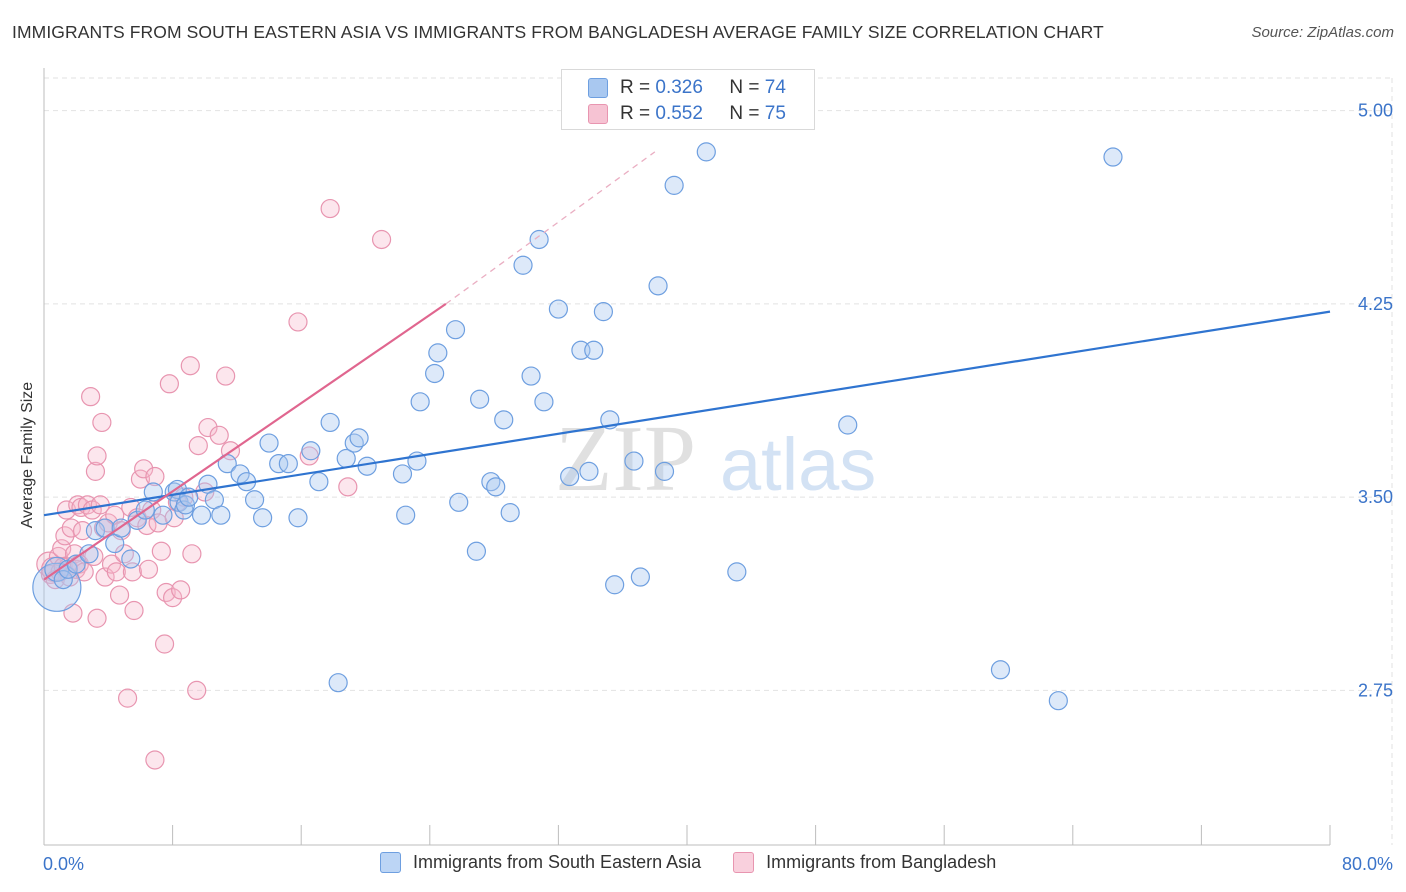 Image resolution: width=1406 pixels, height=892 pixels. Describe the element at coordinates (63, 864) in the screenshot. I see `x-tick-label-min: 0.0%` at that location.